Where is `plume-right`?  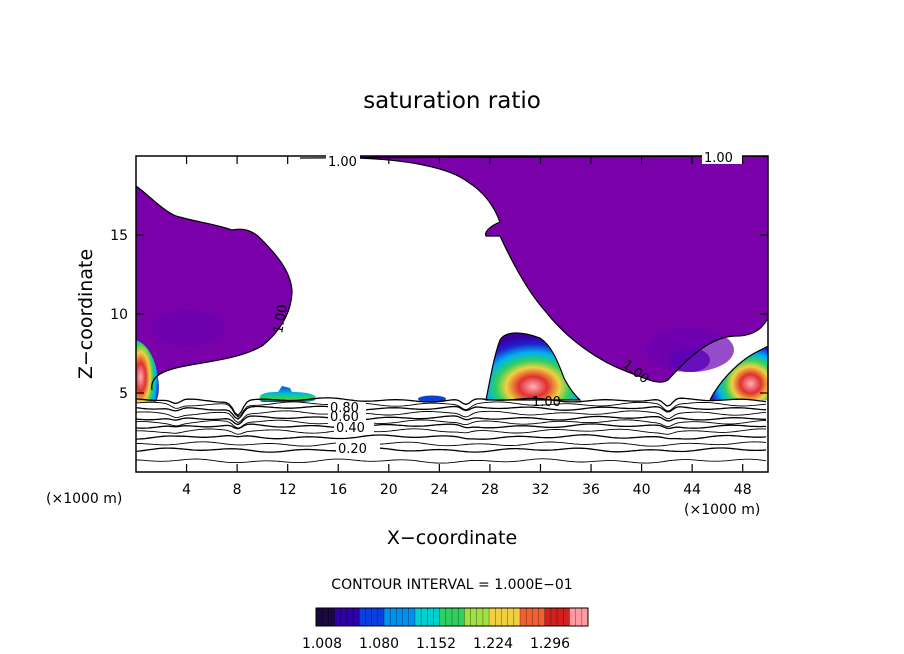 plume-right is located at coordinates (739, 373).